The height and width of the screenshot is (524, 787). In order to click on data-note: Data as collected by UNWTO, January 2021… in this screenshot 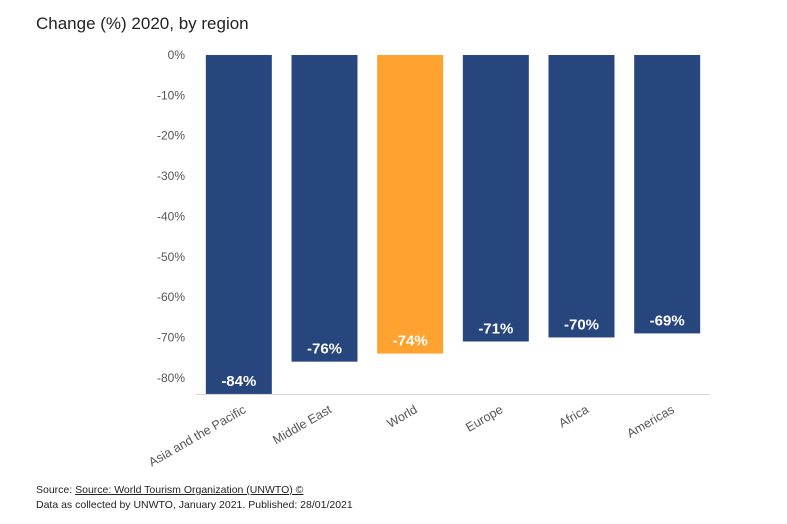, I will do `click(194, 505)`.